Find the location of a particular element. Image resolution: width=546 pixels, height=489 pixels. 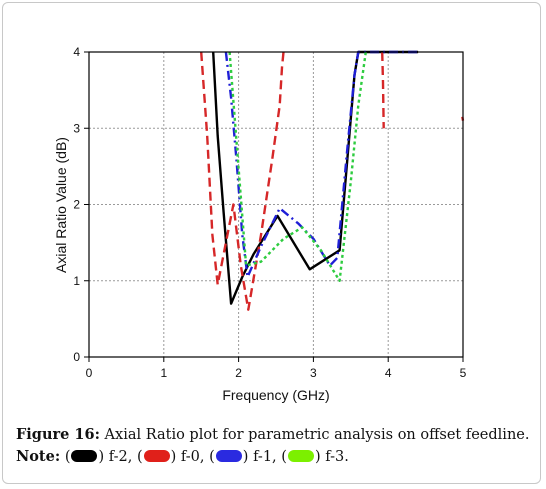

caption-legend: () f-2, () f-0, () f-1, () f-3. is located at coordinates (207, 457).